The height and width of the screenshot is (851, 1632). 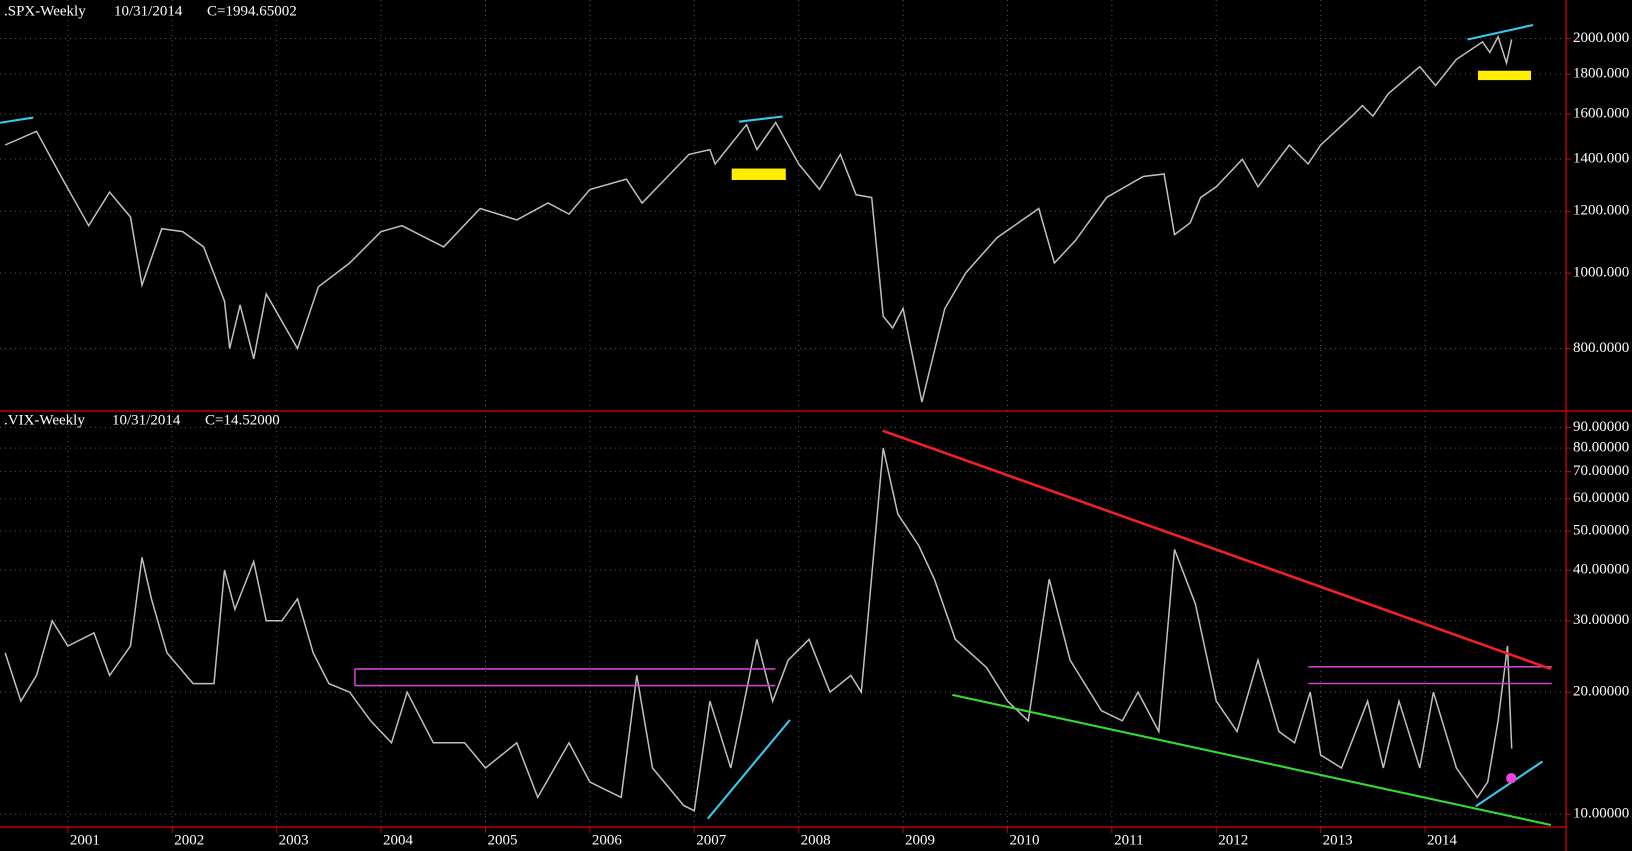 I want to click on y-tick-label: 90.00000, so click(x=1601, y=427).